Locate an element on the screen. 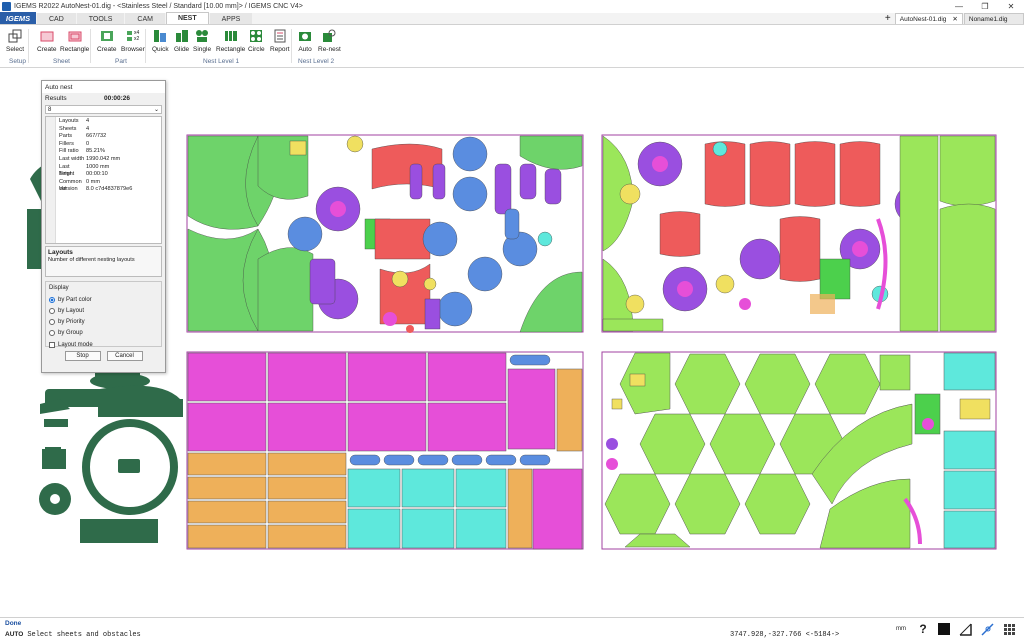 This screenshot has height=640, width=1024. doc-tab-label: Noname1.dig is located at coordinates (988, 19).